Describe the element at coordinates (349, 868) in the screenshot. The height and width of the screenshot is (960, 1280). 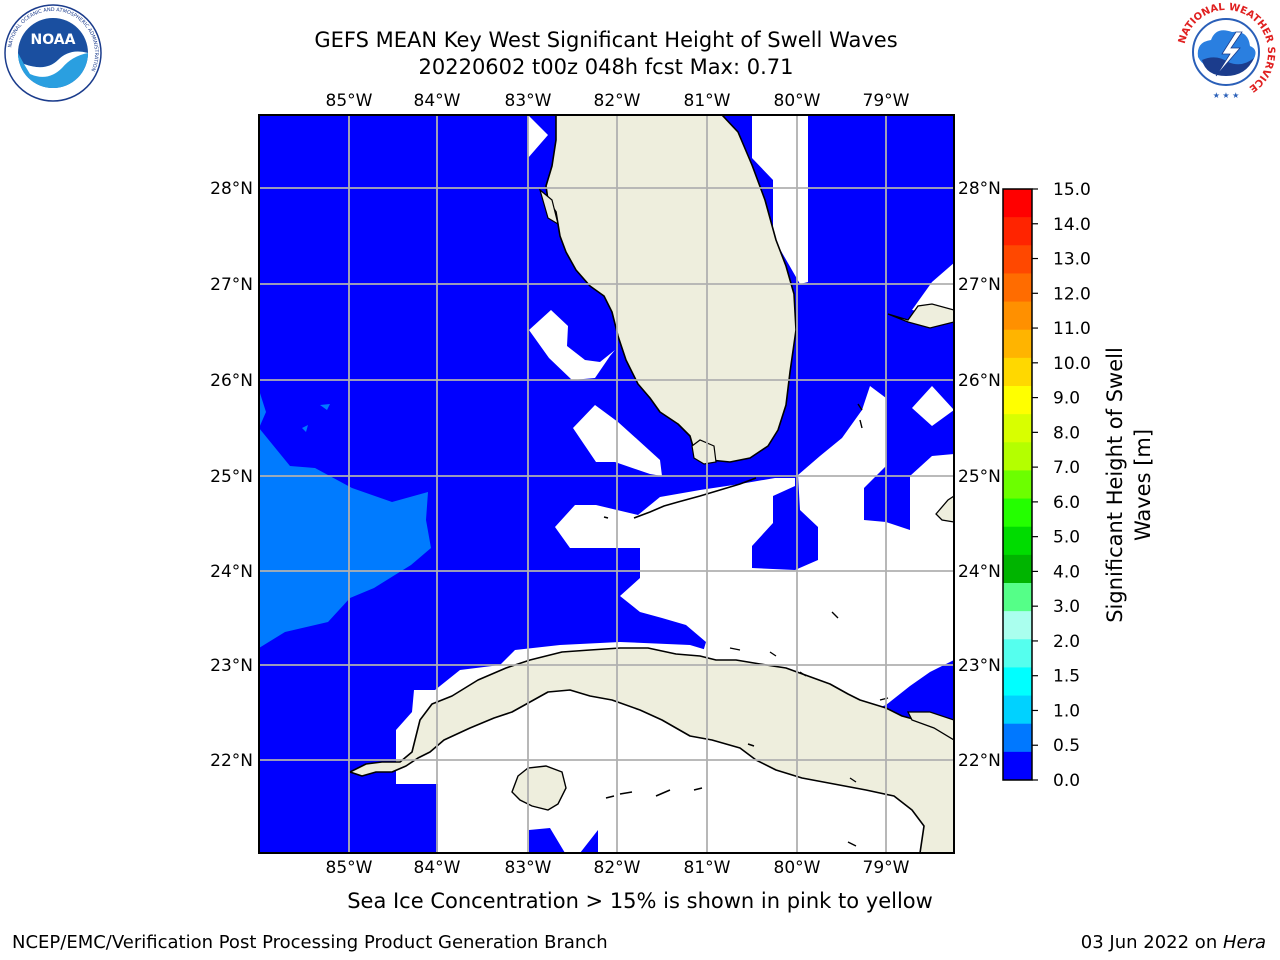
I see `lon-label-bottom: 85°W` at that location.